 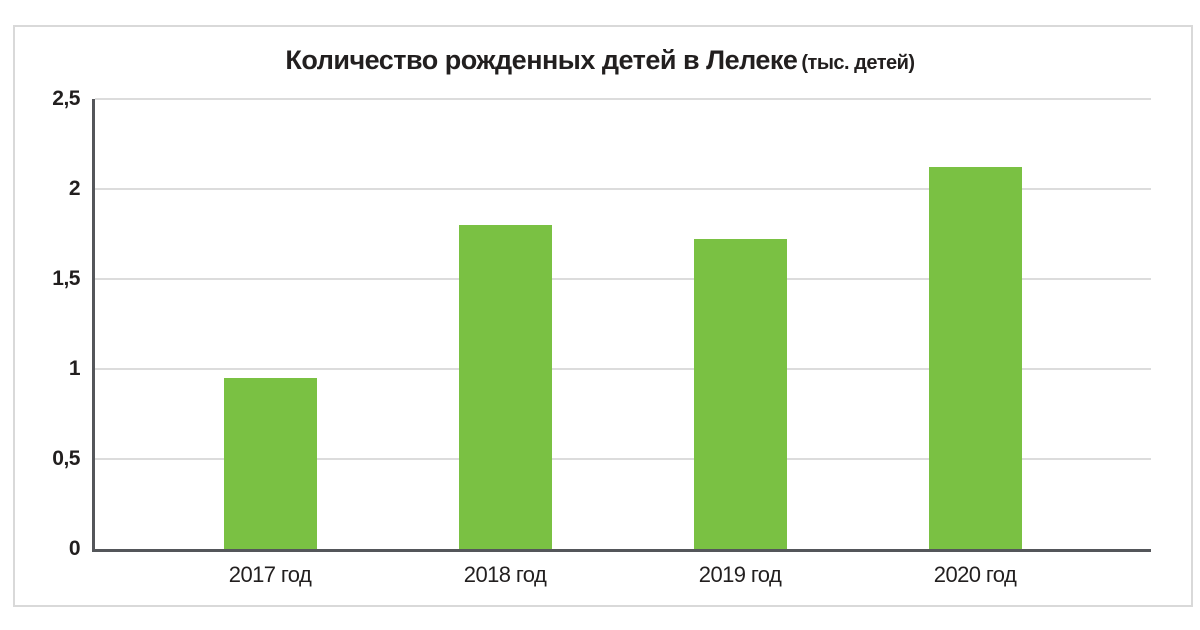 What do you see at coordinates (74, 368) in the screenshot?
I see `y-tick-label-1: 1` at bounding box center [74, 368].